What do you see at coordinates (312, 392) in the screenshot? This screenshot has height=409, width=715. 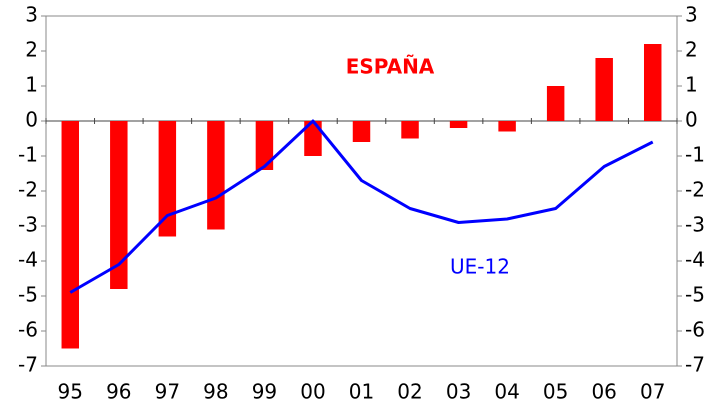 I see `x-tick-label: 00` at bounding box center [312, 392].